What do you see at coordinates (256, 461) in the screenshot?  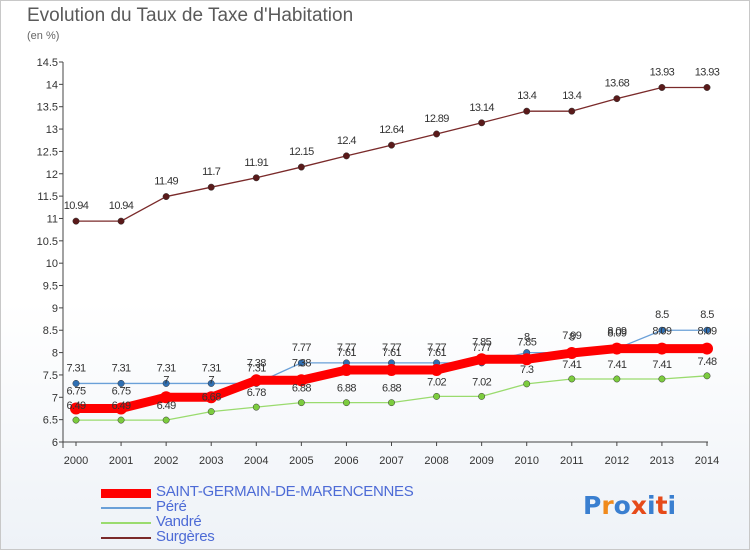 I see `x-tick-label: 2004` at bounding box center [256, 461].